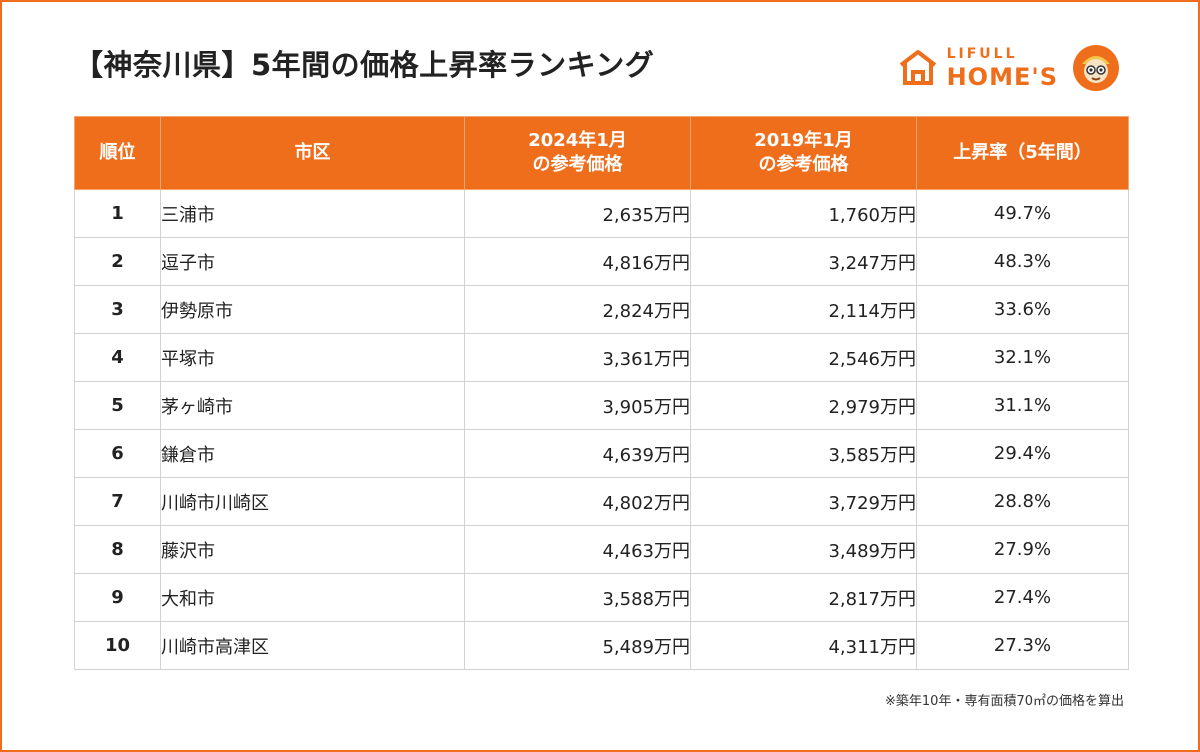 This screenshot has width=1200, height=752. I want to click on rate-cell: 29.4%, so click(1022, 453).